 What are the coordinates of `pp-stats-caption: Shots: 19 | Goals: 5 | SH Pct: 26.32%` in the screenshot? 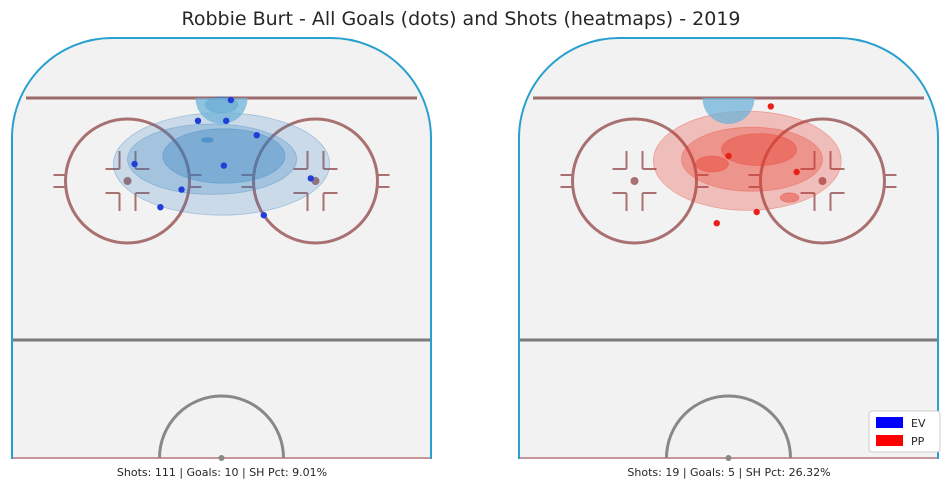 It's located at (728, 472).